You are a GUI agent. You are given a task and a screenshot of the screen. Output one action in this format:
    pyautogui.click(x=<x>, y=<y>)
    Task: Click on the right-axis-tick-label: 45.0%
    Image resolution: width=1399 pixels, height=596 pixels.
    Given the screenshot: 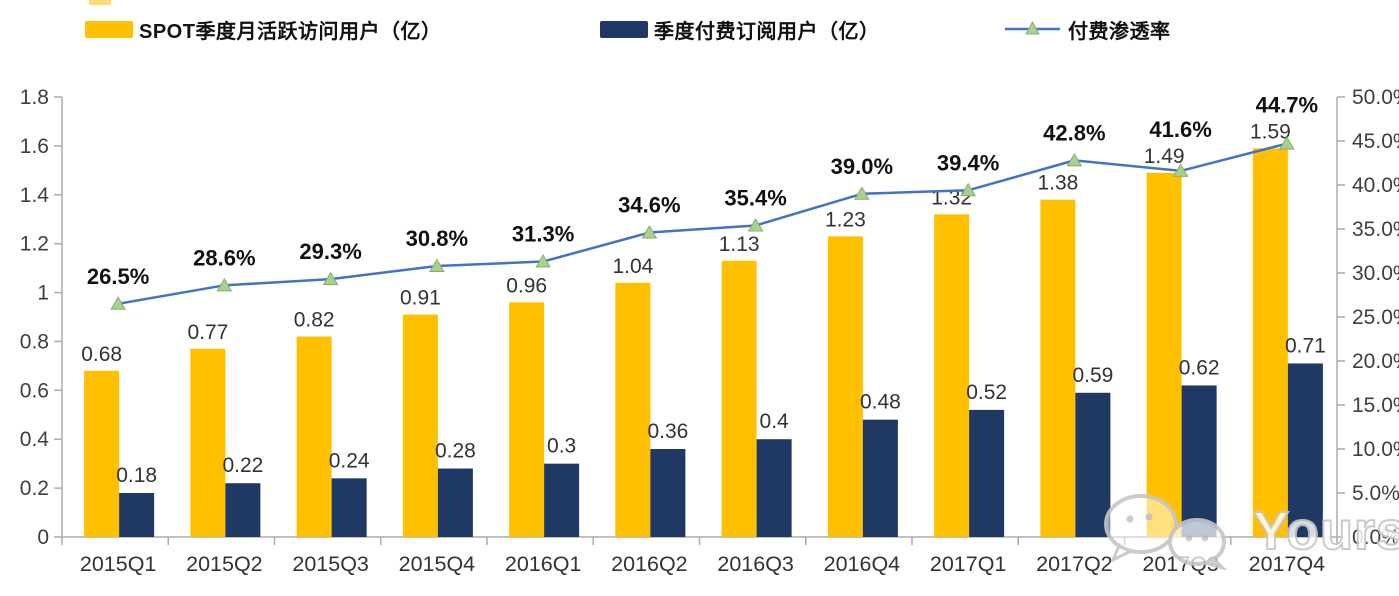 What is the action you would take?
    pyautogui.click(x=1375, y=141)
    